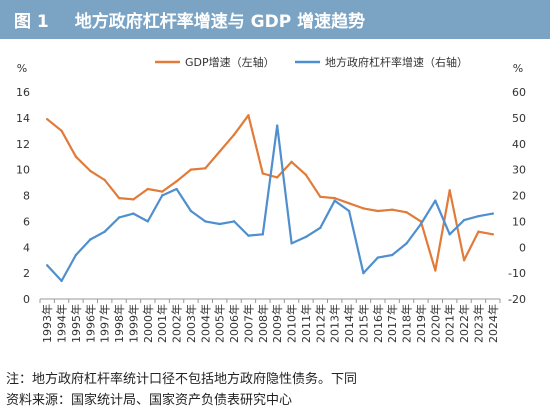 The height and width of the screenshot is (408, 550). I want to click on y-right-tick-label: -20, so click(517, 299).